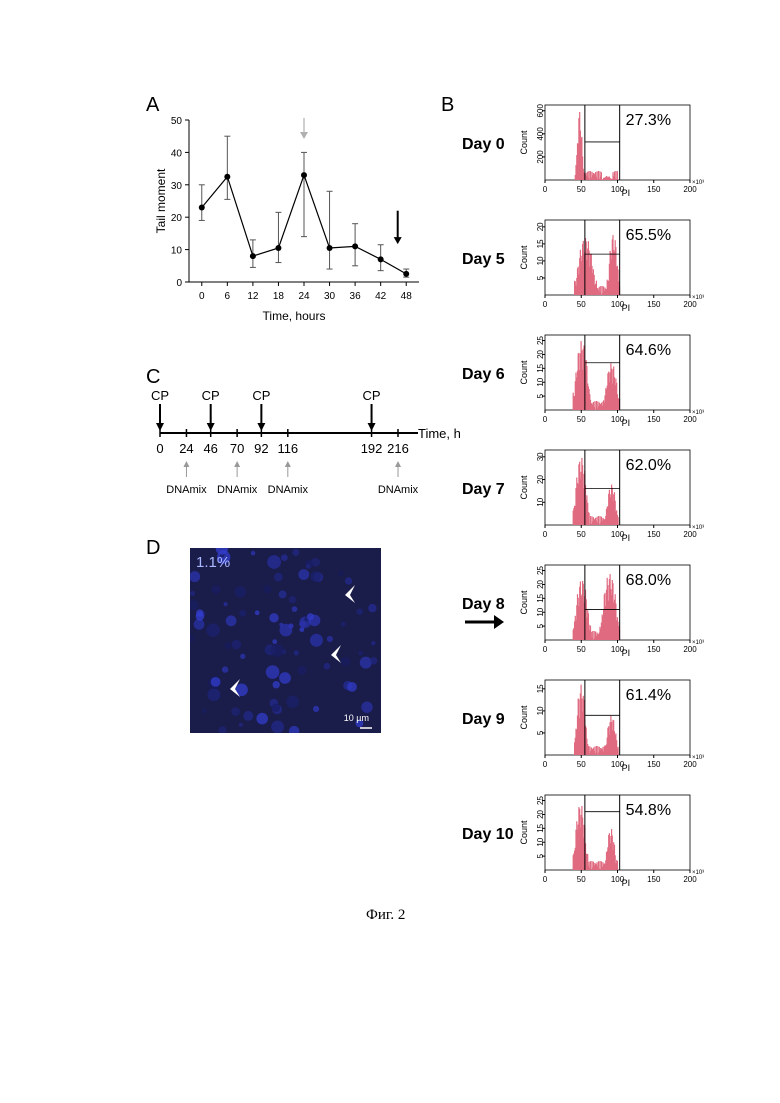 The height and width of the screenshot is (1103, 780). I want to click on dna-label: DNAmix, so click(186, 490).